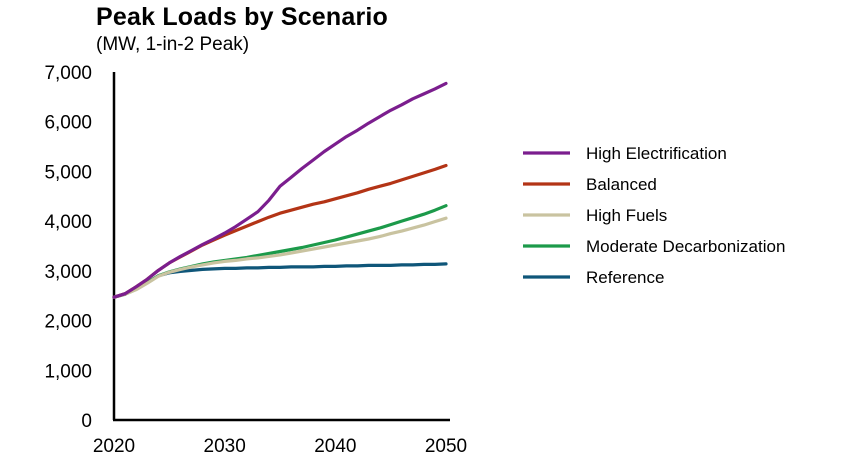  I want to click on y-tick-label: 6,000, so click(68, 123).